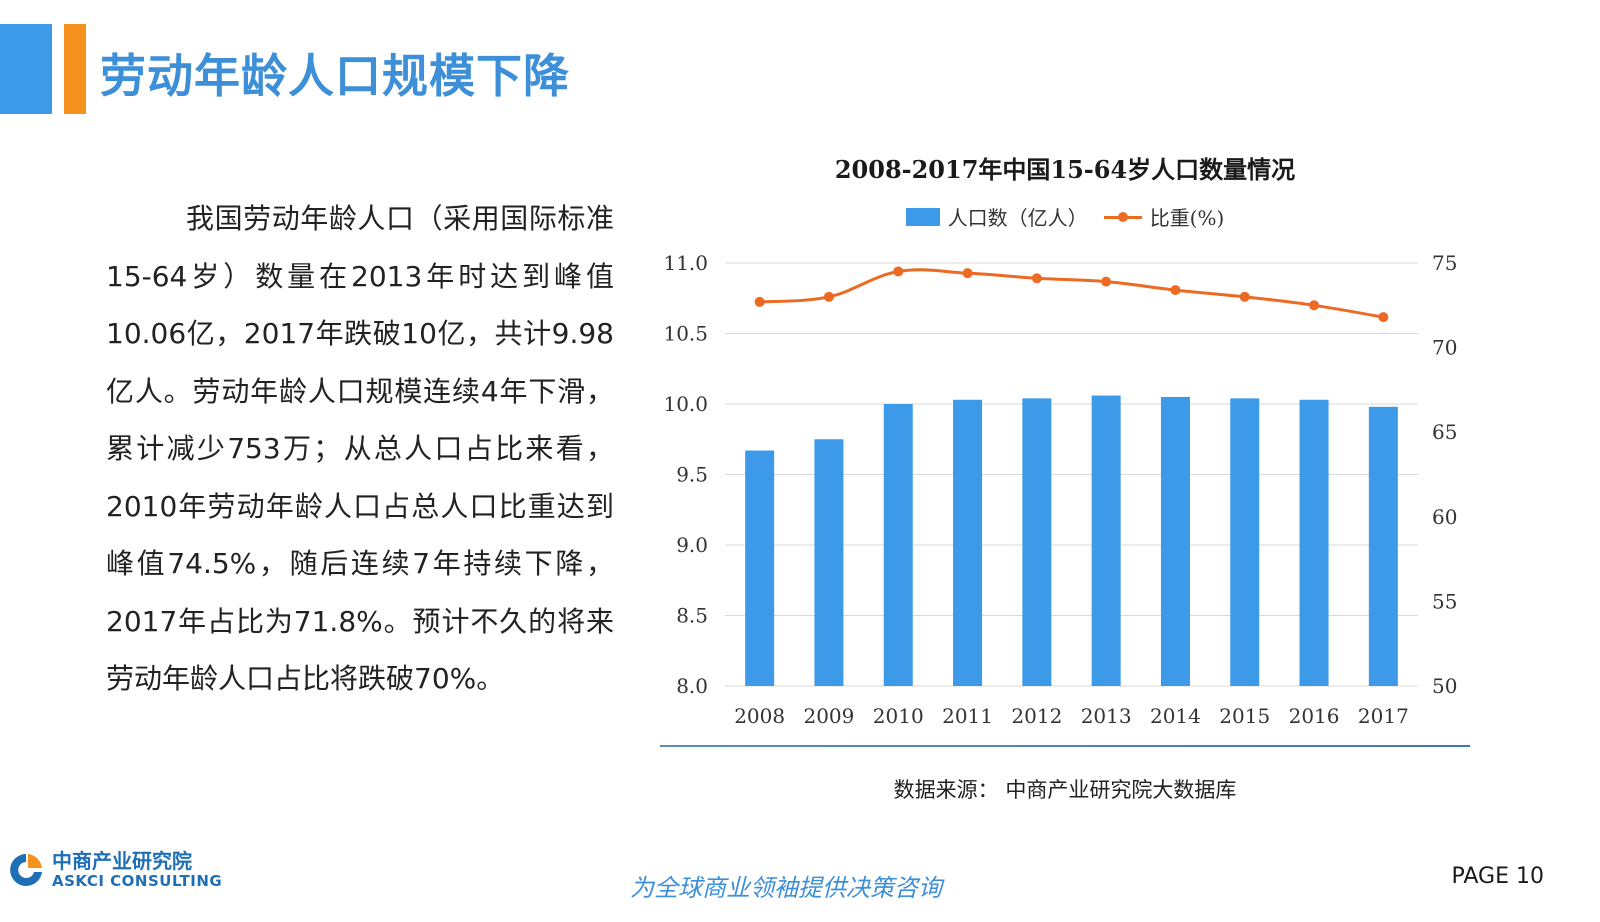  What do you see at coordinates (828, 716) in the screenshot?
I see `x-tick-label: 2009` at bounding box center [828, 716].